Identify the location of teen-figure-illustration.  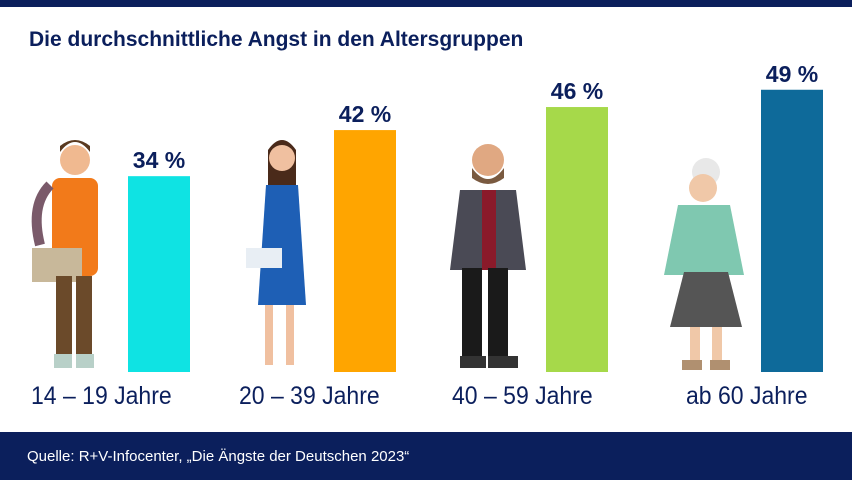
(64, 254).